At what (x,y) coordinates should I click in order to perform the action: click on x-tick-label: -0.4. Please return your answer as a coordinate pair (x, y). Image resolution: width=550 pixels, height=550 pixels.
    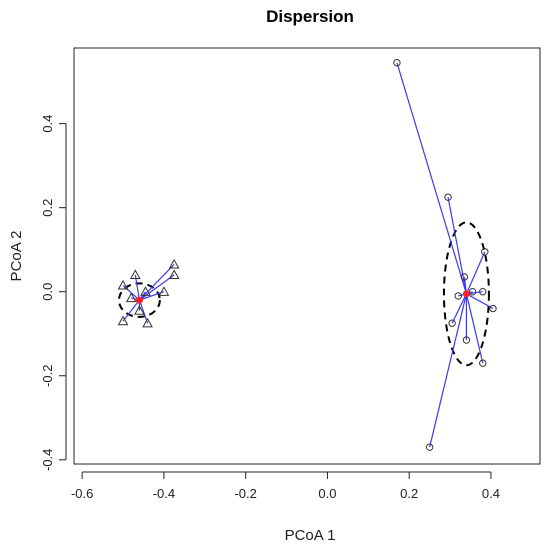
    Looking at the image, I should click on (164, 493).